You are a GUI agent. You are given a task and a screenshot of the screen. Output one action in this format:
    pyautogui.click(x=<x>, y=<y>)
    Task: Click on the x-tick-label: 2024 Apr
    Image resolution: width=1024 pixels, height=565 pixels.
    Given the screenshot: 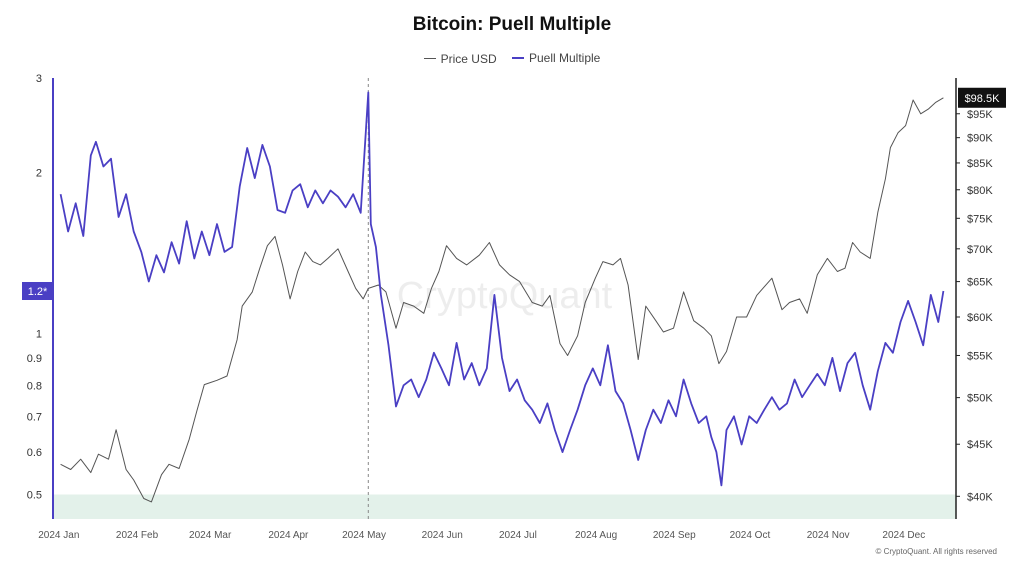 What is the action you would take?
    pyautogui.click(x=288, y=535)
    